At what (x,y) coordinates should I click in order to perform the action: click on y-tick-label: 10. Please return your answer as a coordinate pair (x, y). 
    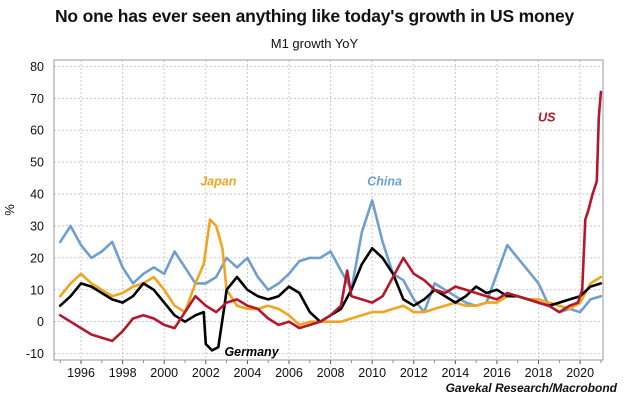
    Looking at the image, I should click on (37, 290).